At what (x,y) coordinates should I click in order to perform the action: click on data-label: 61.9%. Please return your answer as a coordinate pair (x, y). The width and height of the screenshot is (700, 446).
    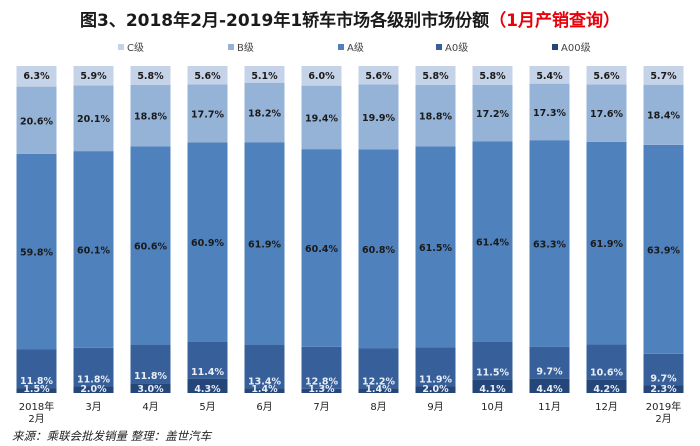
    Looking at the image, I should click on (264, 244).